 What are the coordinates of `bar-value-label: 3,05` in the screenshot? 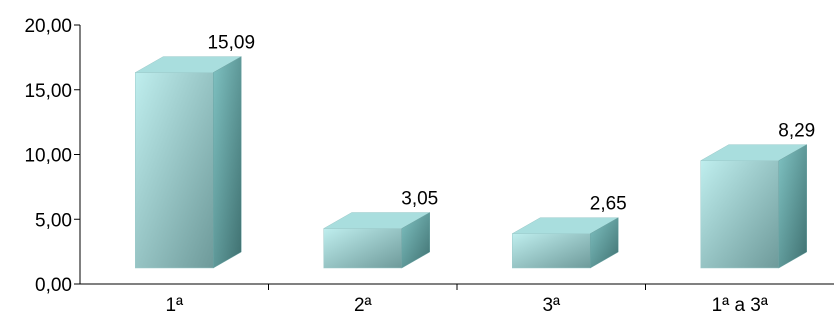 It's located at (419, 199).